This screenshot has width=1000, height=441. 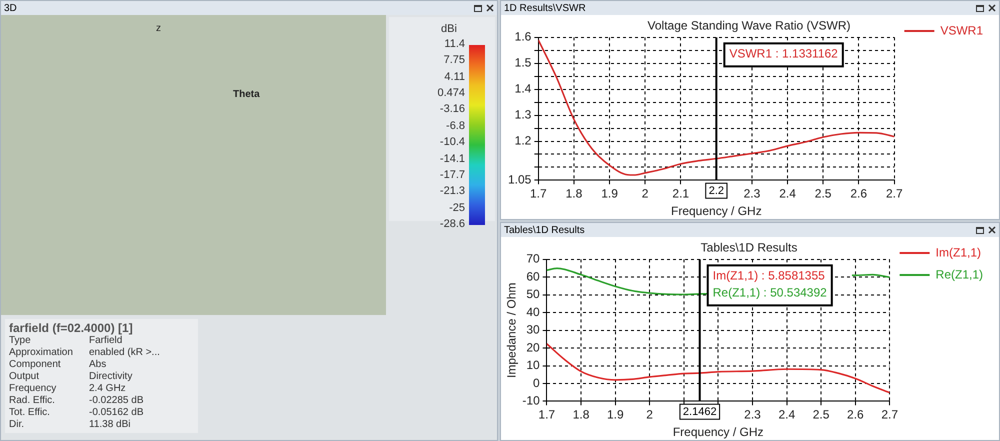 I want to click on y-tick-label: 1.4, so click(x=523, y=89).